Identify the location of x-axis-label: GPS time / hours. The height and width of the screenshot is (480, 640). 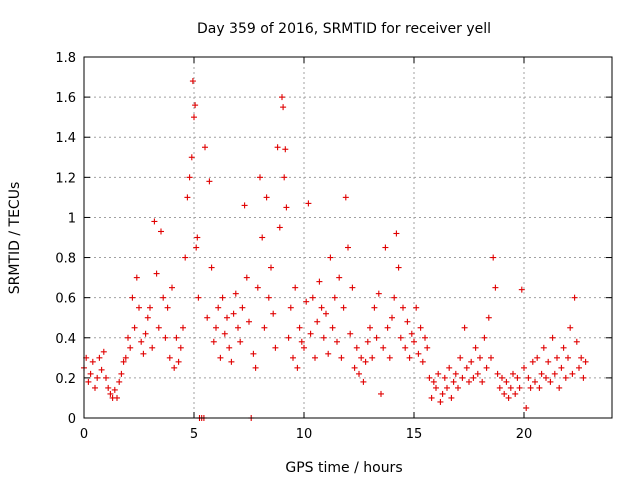
(343, 468).